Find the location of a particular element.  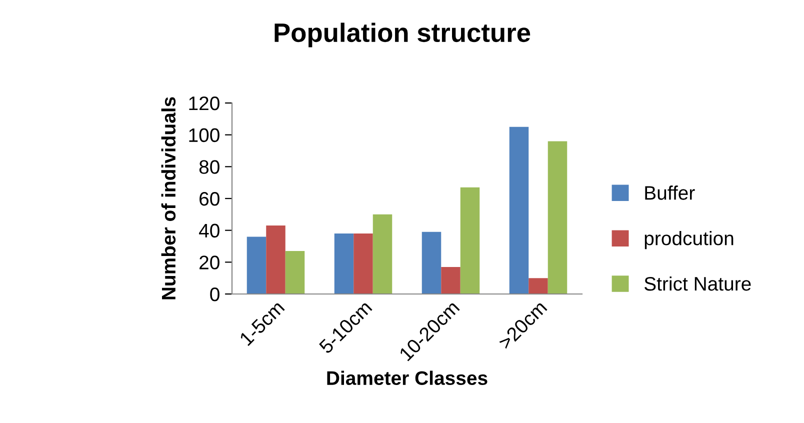

chart-title: Population structure is located at coordinates (402, 35).